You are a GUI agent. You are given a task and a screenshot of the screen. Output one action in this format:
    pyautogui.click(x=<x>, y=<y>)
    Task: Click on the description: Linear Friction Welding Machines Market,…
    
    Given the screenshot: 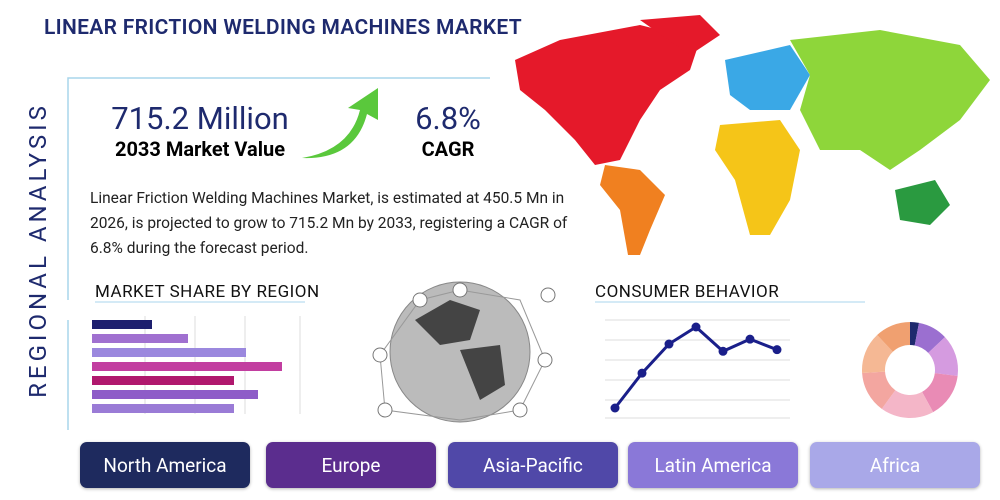 What is the action you would take?
    pyautogui.click(x=329, y=223)
    